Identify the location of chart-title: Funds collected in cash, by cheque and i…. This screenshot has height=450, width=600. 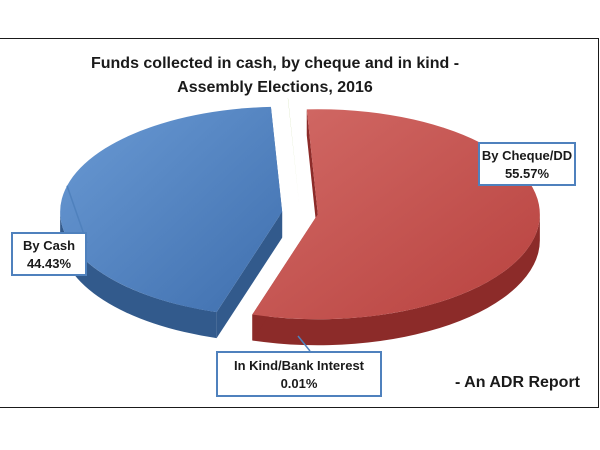
(275, 76).